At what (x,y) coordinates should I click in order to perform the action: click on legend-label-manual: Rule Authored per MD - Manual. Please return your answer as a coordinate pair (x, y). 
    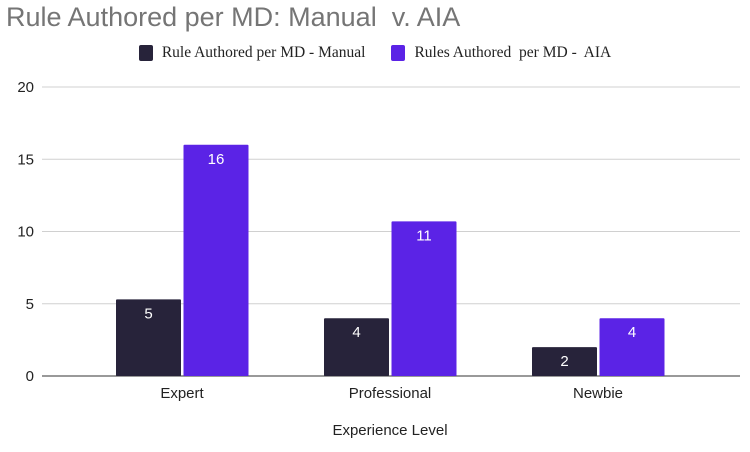
    Looking at the image, I should click on (263, 52).